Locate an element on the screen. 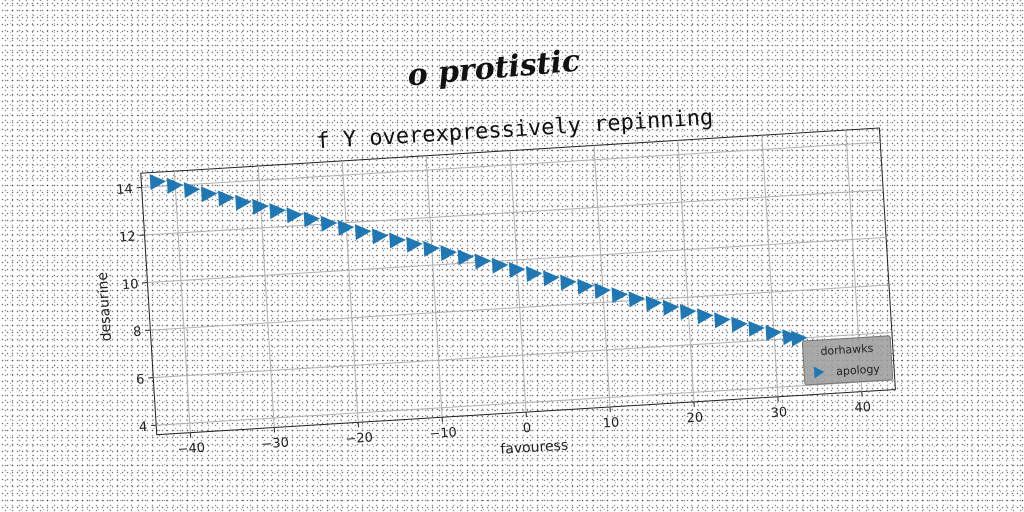 The height and width of the screenshot is (512, 1024). x-tick-label: 10 is located at coordinates (610, 423).